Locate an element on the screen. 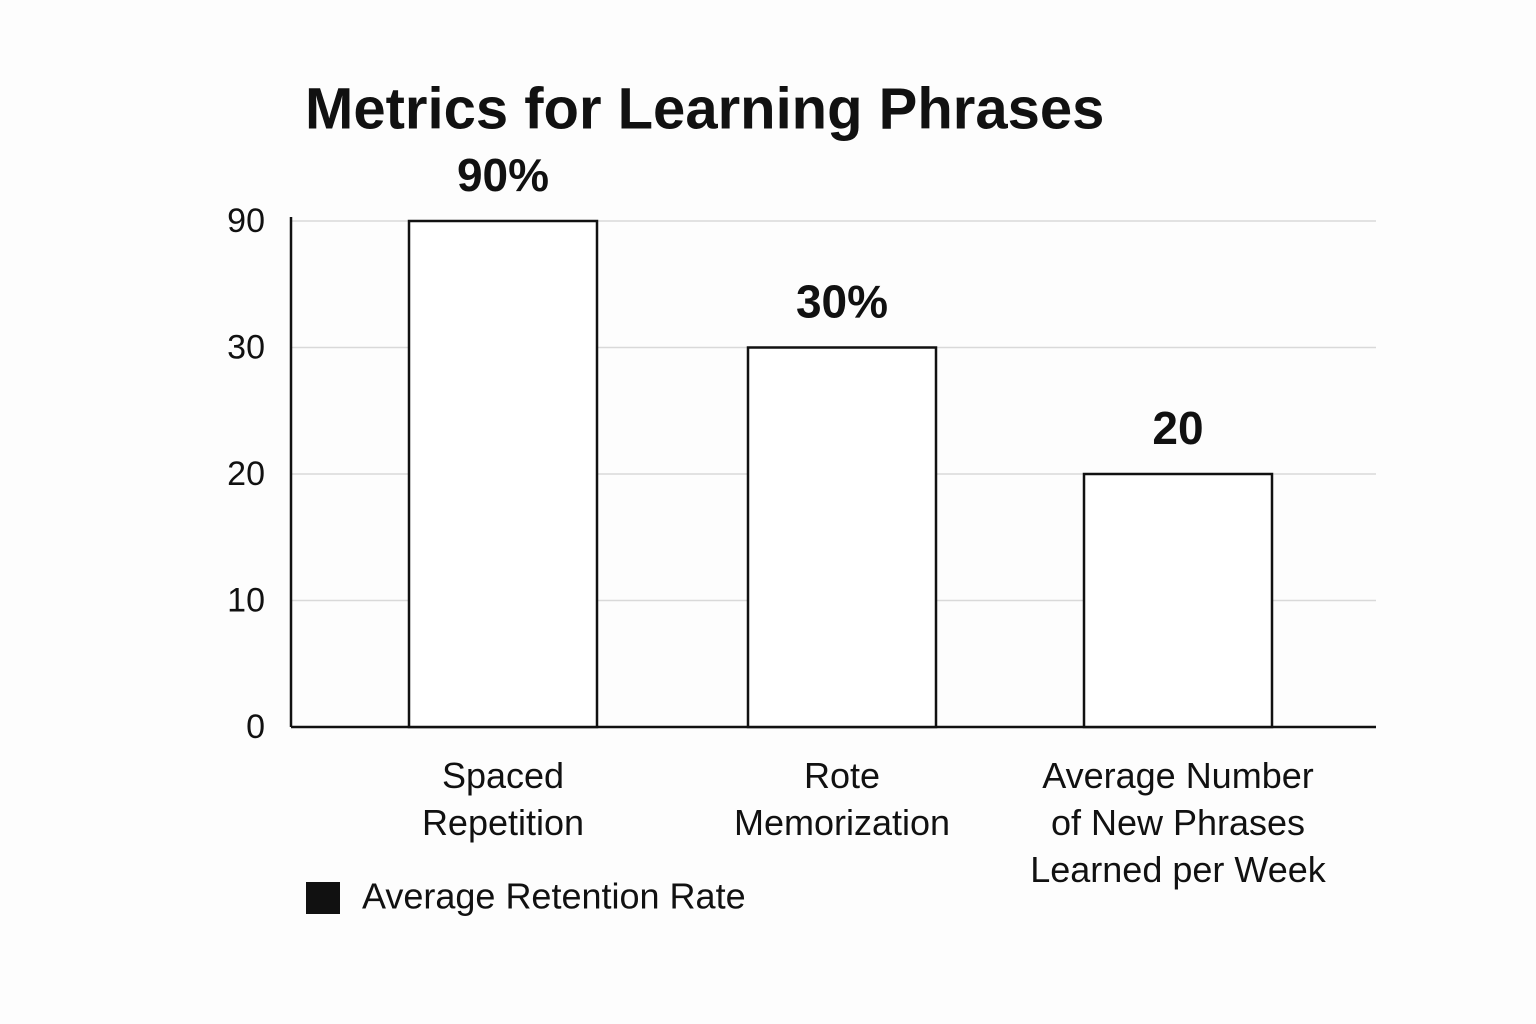 This screenshot has height=1024, width=1536. legend-label: Average Retention Rate is located at coordinates (554, 896).